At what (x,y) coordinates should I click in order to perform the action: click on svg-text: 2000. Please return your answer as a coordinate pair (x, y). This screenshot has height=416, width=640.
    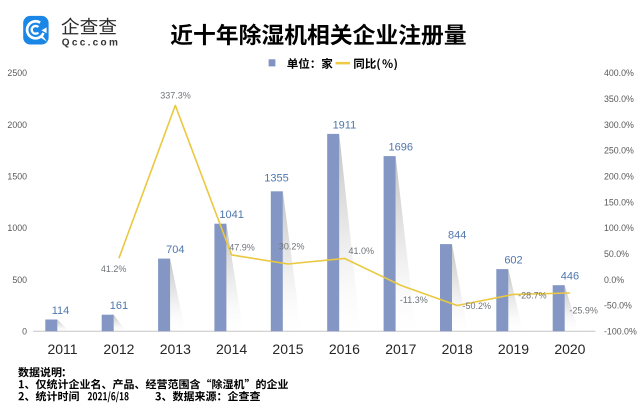
    Looking at the image, I should click on (17, 125).